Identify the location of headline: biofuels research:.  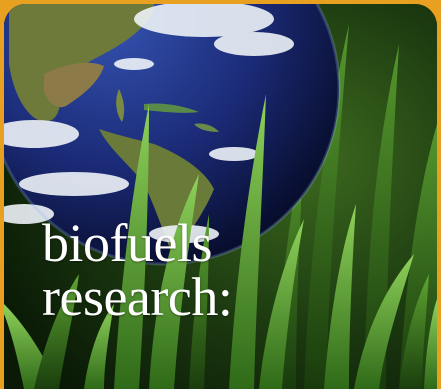
(137, 270).